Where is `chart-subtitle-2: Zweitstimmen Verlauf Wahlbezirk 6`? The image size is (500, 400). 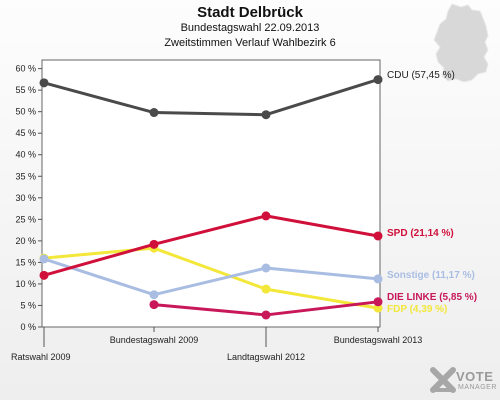
chart-subtitle-2: Zweitstimmen Verlauf Wahlbezirk 6 is located at coordinates (250, 43).